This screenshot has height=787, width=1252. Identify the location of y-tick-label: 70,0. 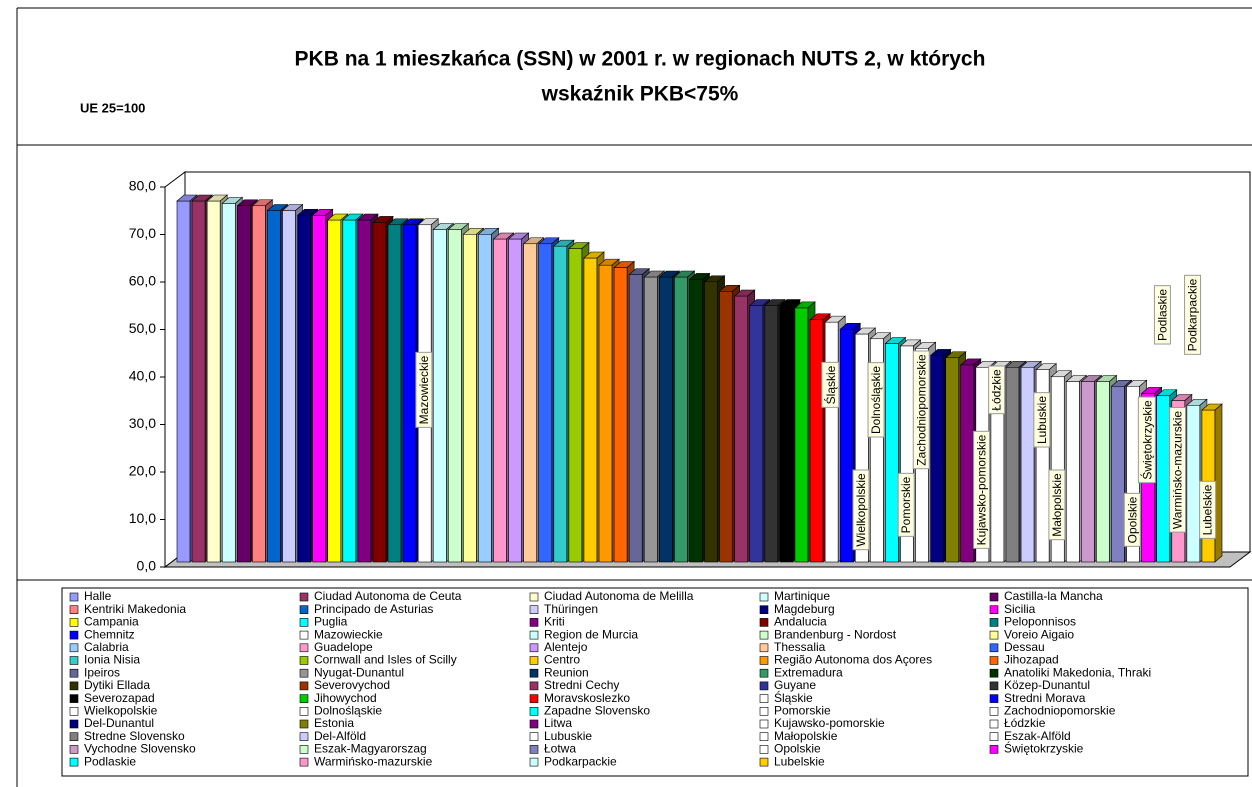
(142, 233).